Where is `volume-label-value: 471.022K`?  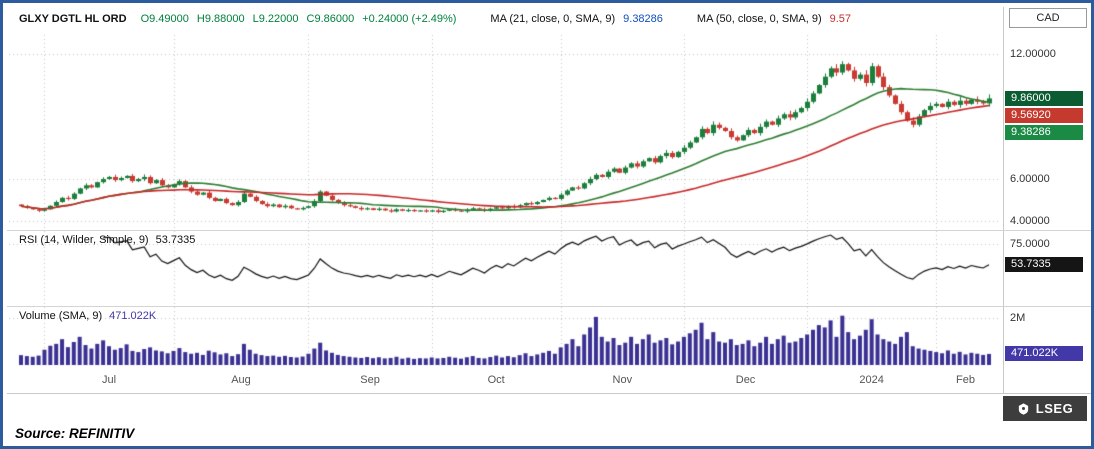
volume-label-value: 471.022K is located at coordinates (133, 316).